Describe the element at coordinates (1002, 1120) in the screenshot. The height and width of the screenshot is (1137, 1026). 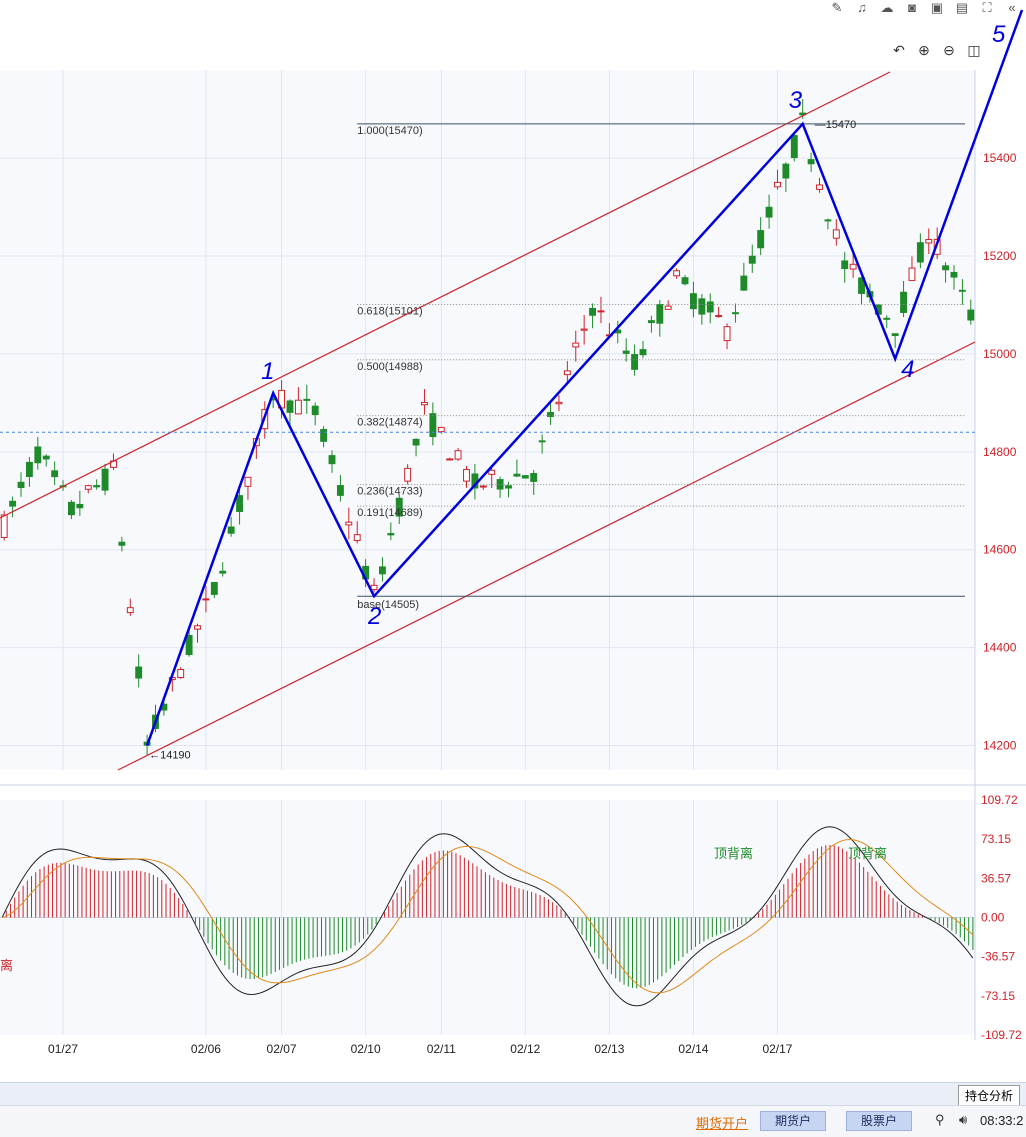
I see `clock: 08:33:2` at that location.